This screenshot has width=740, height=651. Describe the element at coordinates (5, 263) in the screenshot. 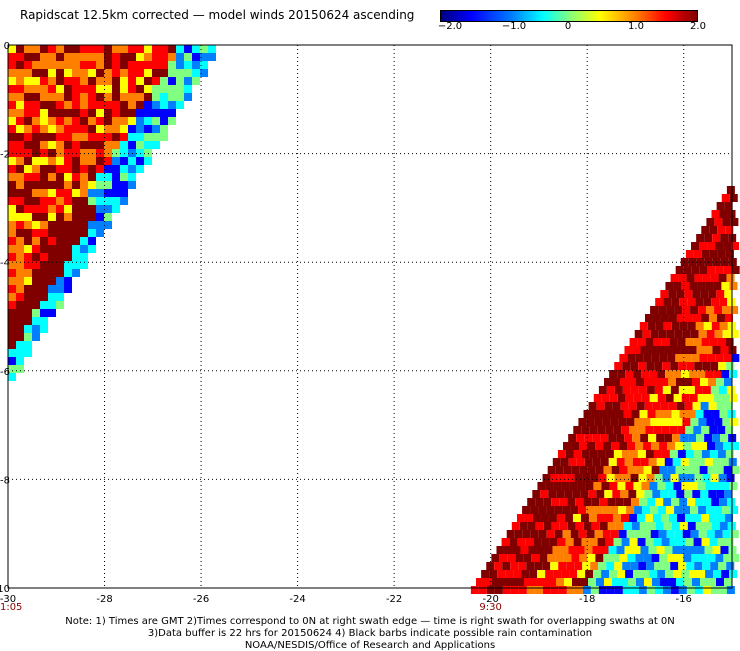

I see `y-tick-label: -4` at that location.